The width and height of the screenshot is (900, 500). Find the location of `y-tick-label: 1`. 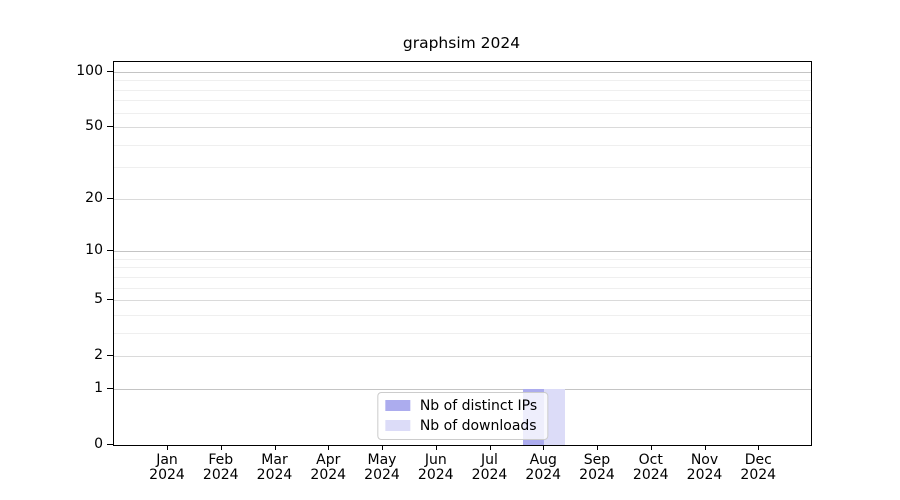

y-tick-label: 1 is located at coordinates (98, 387).